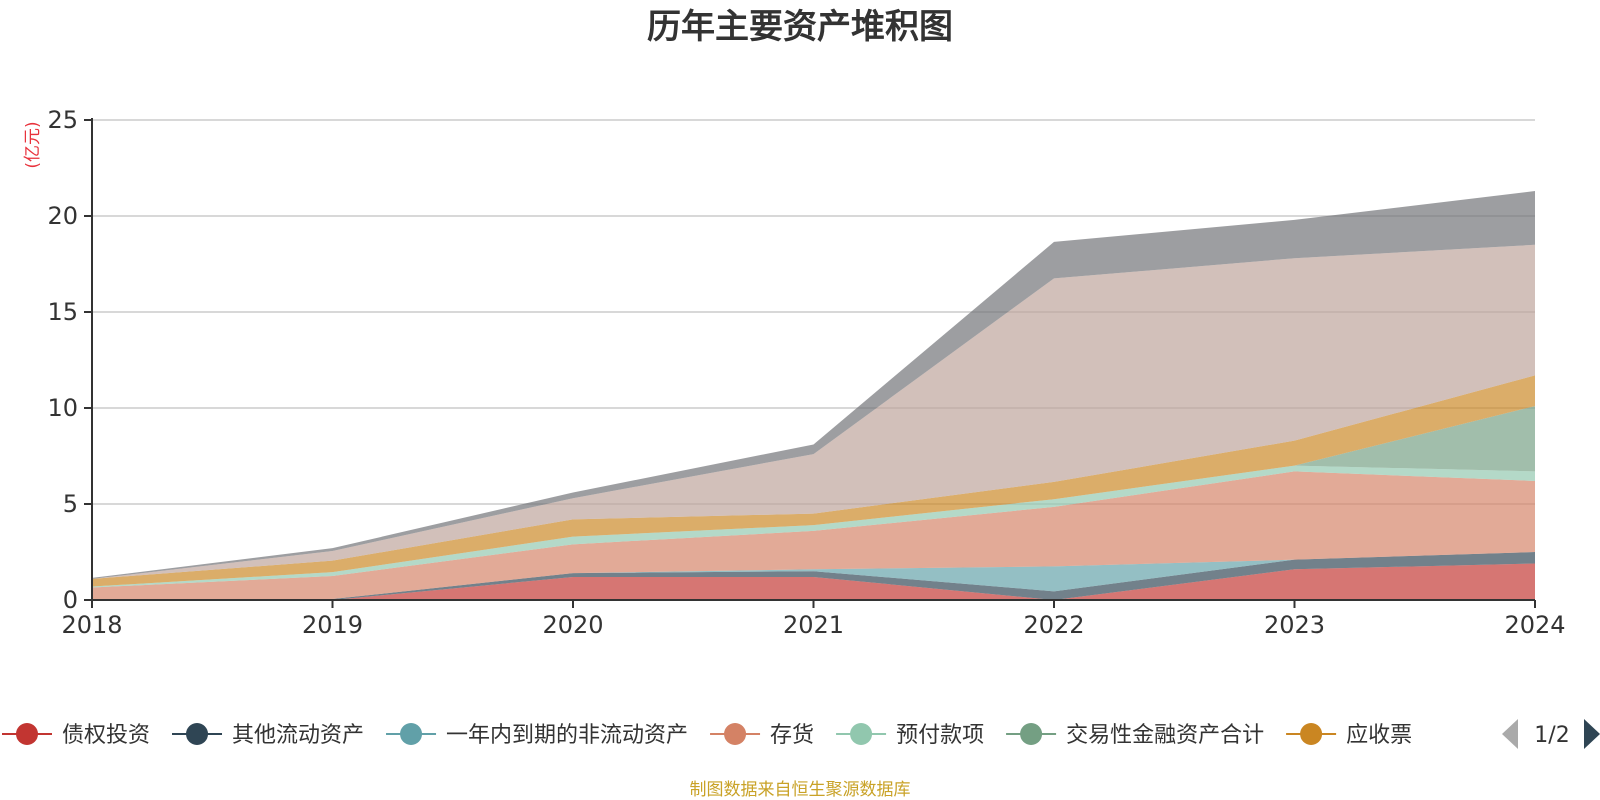 The width and height of the screenshot is (1600, 800). I want to click on legend-label-5: 交易性金融资产合计, so click(1165, 735).